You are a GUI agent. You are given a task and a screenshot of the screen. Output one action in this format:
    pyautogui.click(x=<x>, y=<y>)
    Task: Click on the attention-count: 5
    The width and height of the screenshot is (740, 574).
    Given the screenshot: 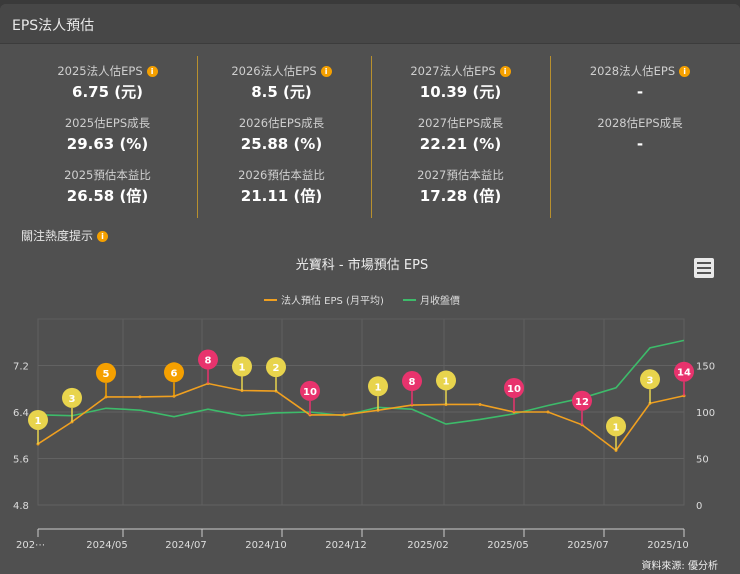 What is the action you would take?
    pyautogui.click(x=106, y=374)
    